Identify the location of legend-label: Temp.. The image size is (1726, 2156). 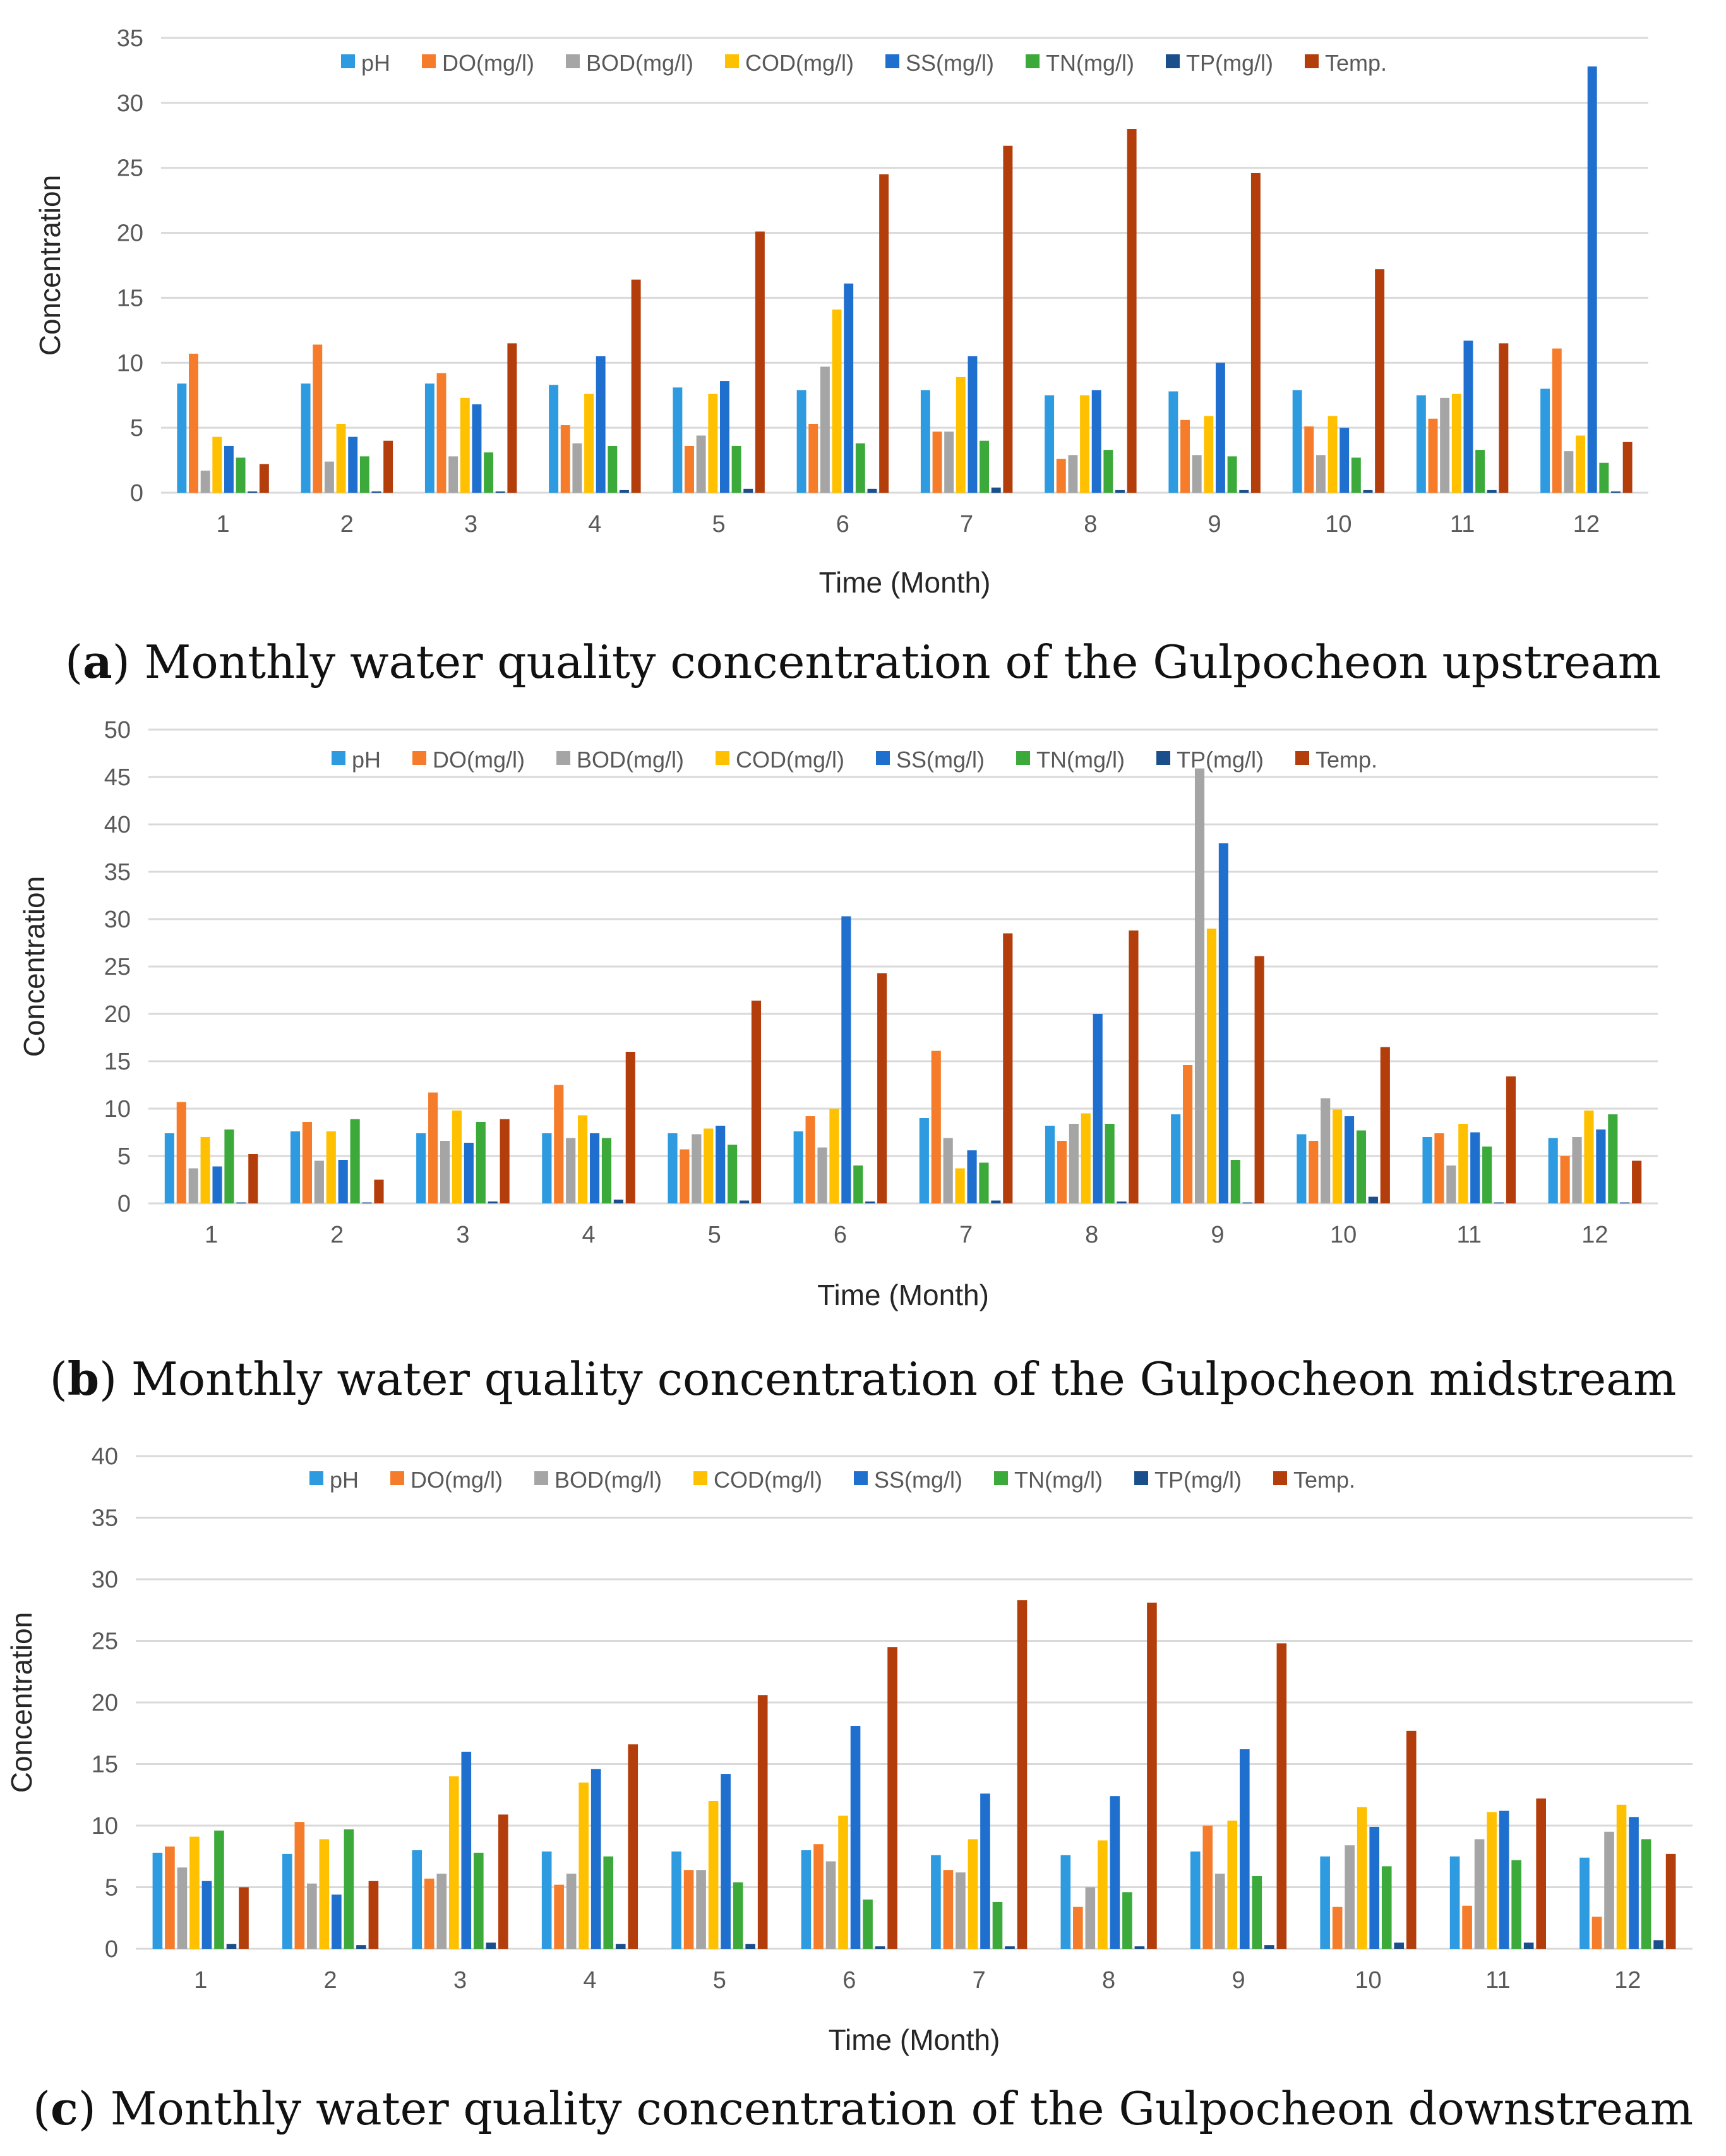
(1324, 1480).